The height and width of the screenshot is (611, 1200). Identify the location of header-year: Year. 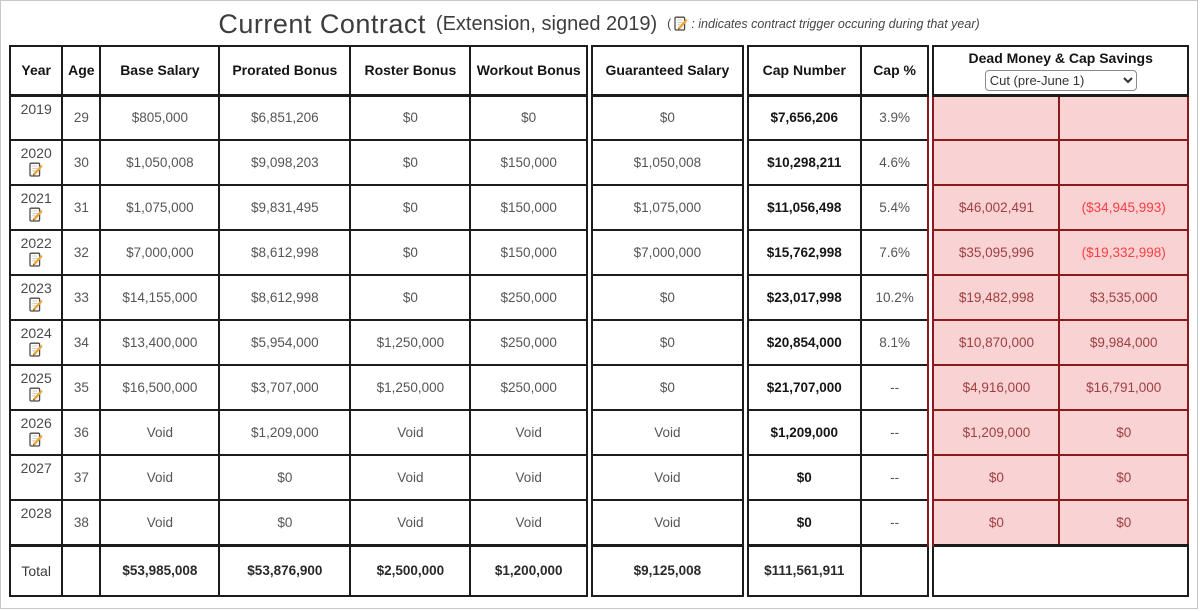
(36, 71).